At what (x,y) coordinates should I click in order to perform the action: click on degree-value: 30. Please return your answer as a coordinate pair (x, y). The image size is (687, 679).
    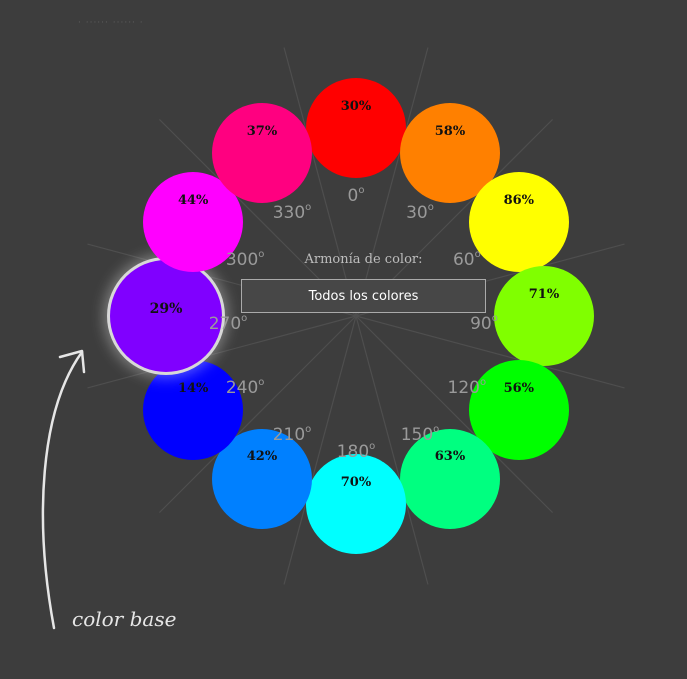
    Looking at the image, I should click on (417, 213).